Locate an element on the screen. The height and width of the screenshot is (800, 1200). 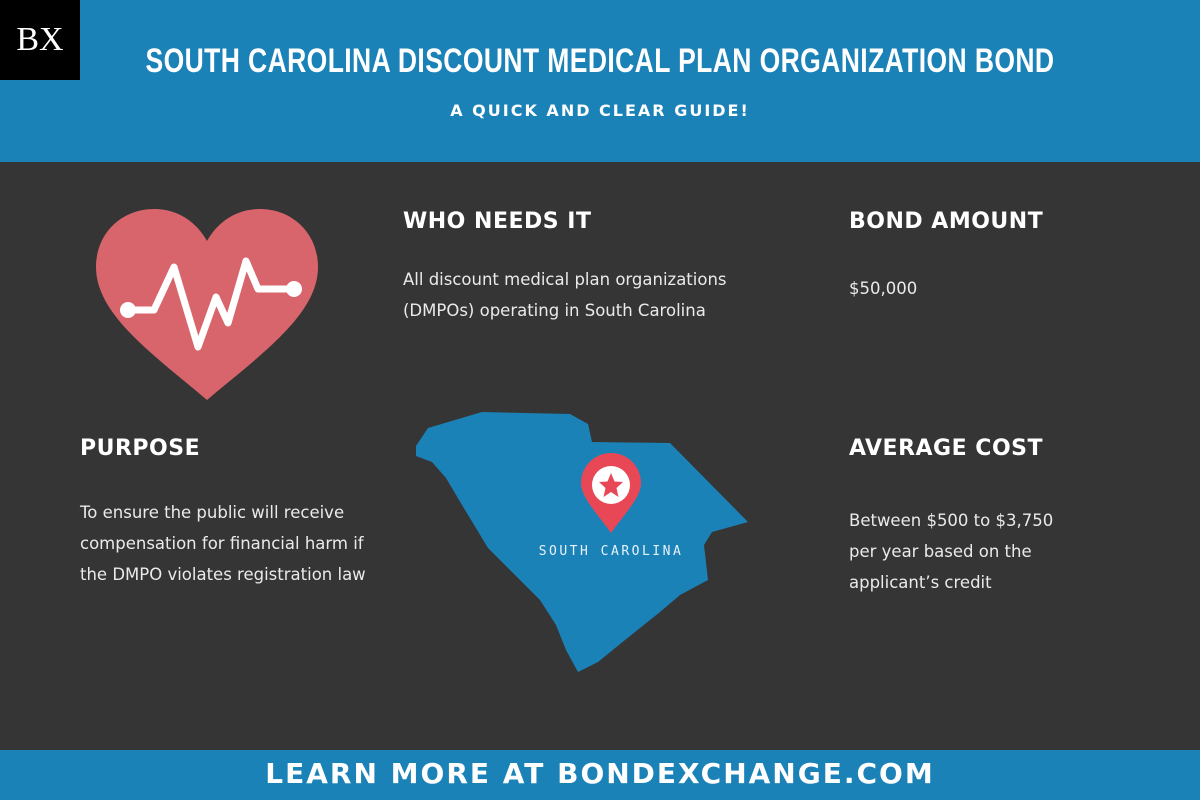
text-line: All discount medical plan organizations is located at coordinates (565, 279).